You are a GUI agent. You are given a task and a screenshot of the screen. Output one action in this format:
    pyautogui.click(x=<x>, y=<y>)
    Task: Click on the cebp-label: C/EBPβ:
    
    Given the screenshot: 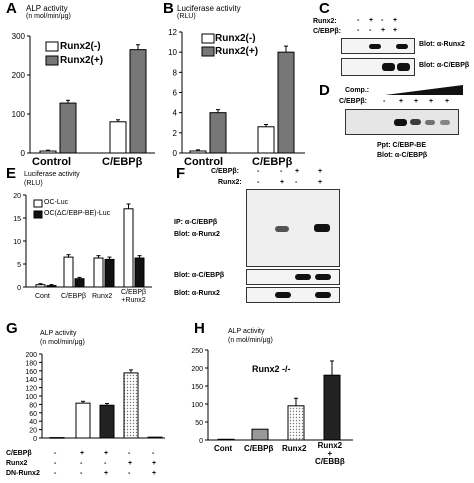 What is the action you would take?
    pyautogui.click(x=353, y=101)
    